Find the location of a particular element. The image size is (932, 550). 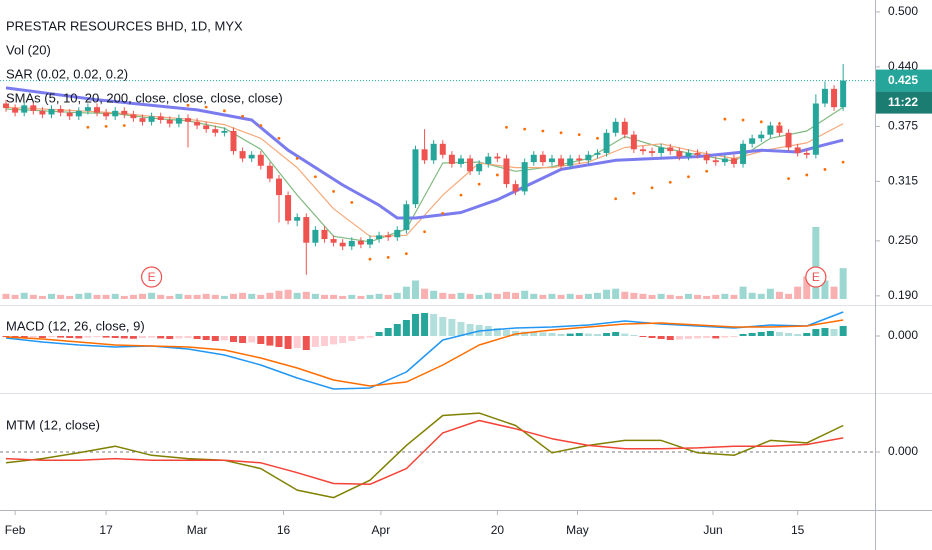

mtm-title: MTM (12, close) is located at coordinates (53, 424).